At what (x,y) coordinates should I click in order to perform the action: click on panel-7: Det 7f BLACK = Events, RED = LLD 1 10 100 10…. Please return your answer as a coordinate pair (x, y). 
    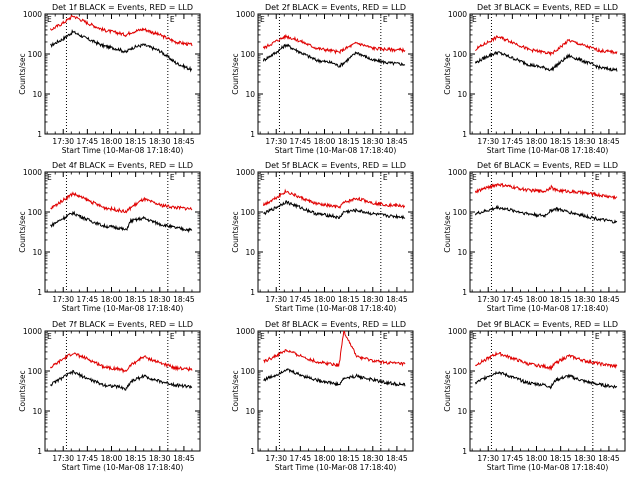
    Looking at the image, I should click on (109, 396).